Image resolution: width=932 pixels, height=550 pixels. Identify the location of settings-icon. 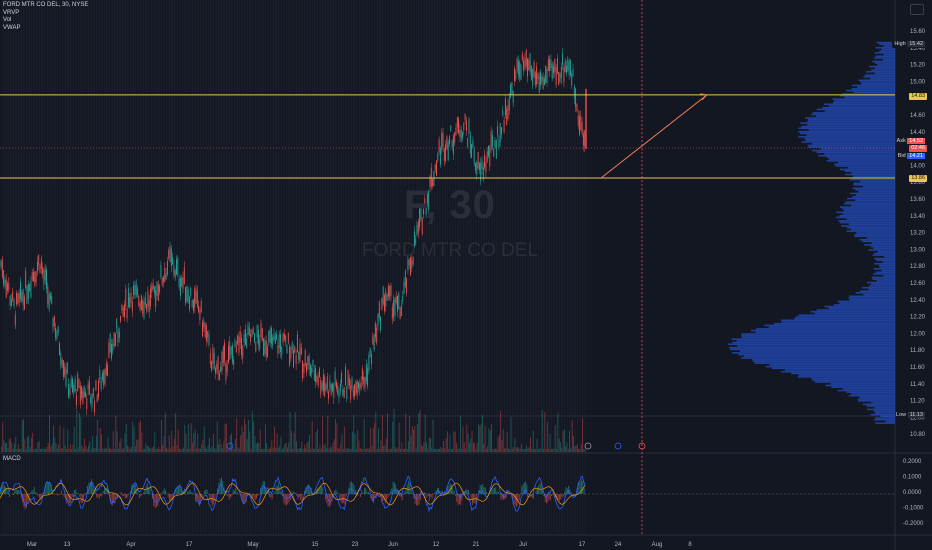
(917, 9).